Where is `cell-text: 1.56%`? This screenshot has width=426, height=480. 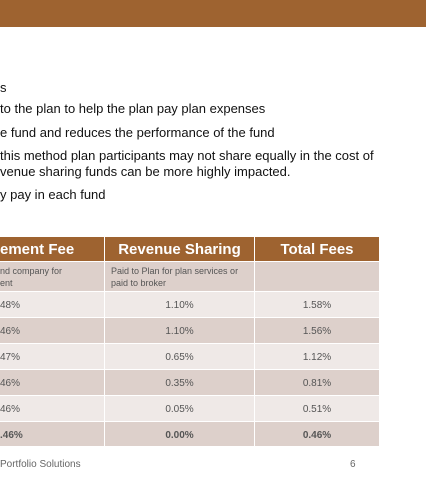
cell-text: 1.56% is located at coordinates (317, 331).